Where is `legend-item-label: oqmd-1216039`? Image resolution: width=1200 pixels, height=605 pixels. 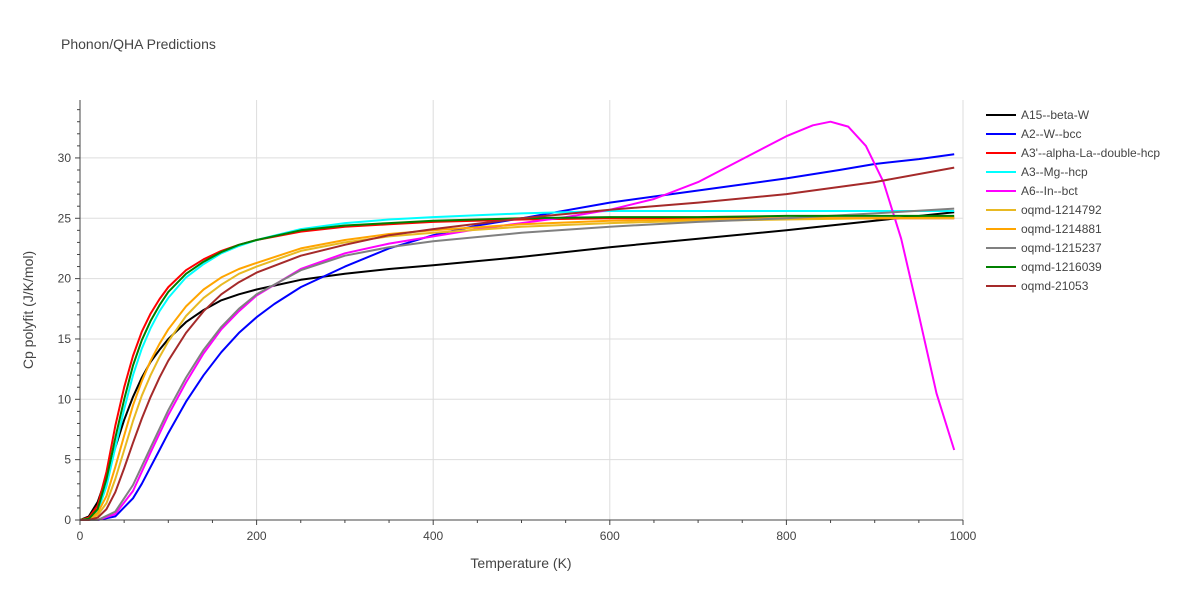
legend-item-label: oqmd-1216039 is located at coordinates (1061, 267).